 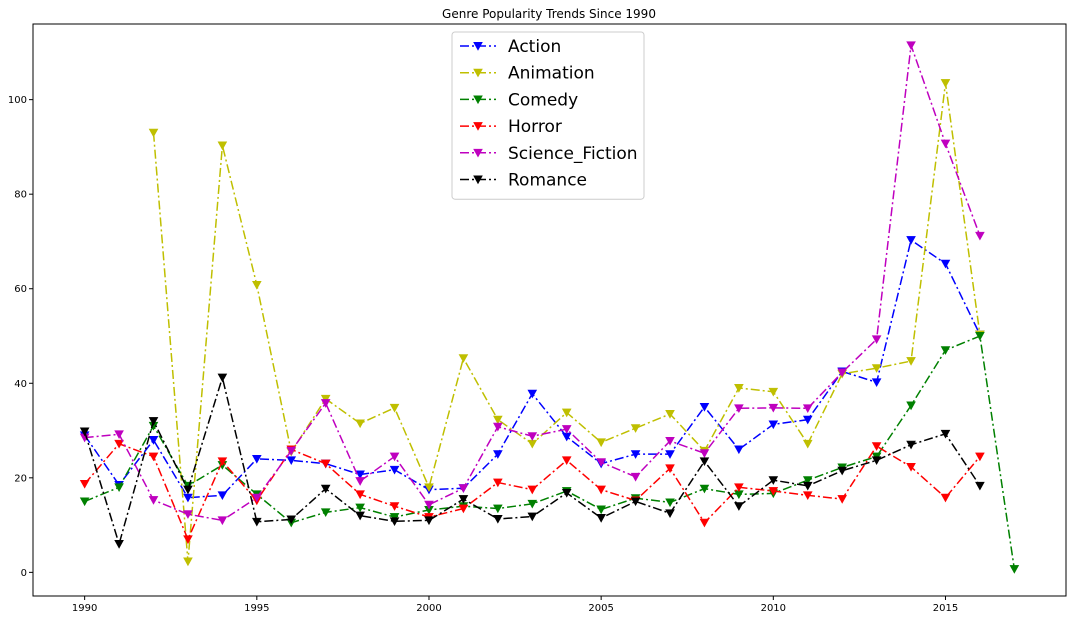 I want to click on legend-label: Animation, so click(x=551, y=74).